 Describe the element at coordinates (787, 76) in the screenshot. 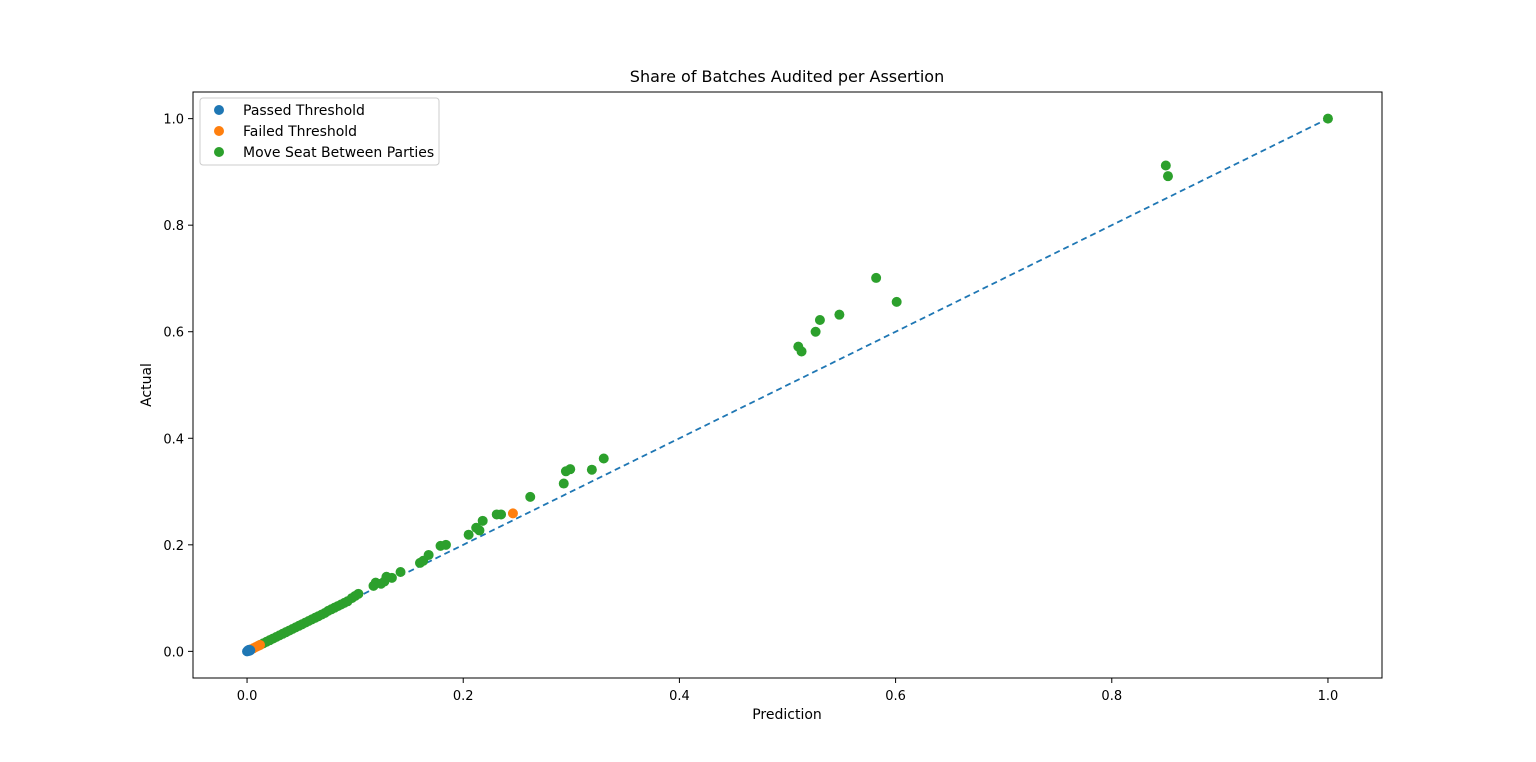

I see `chart-title: Share of Batches Audited per Assertion` at that location.